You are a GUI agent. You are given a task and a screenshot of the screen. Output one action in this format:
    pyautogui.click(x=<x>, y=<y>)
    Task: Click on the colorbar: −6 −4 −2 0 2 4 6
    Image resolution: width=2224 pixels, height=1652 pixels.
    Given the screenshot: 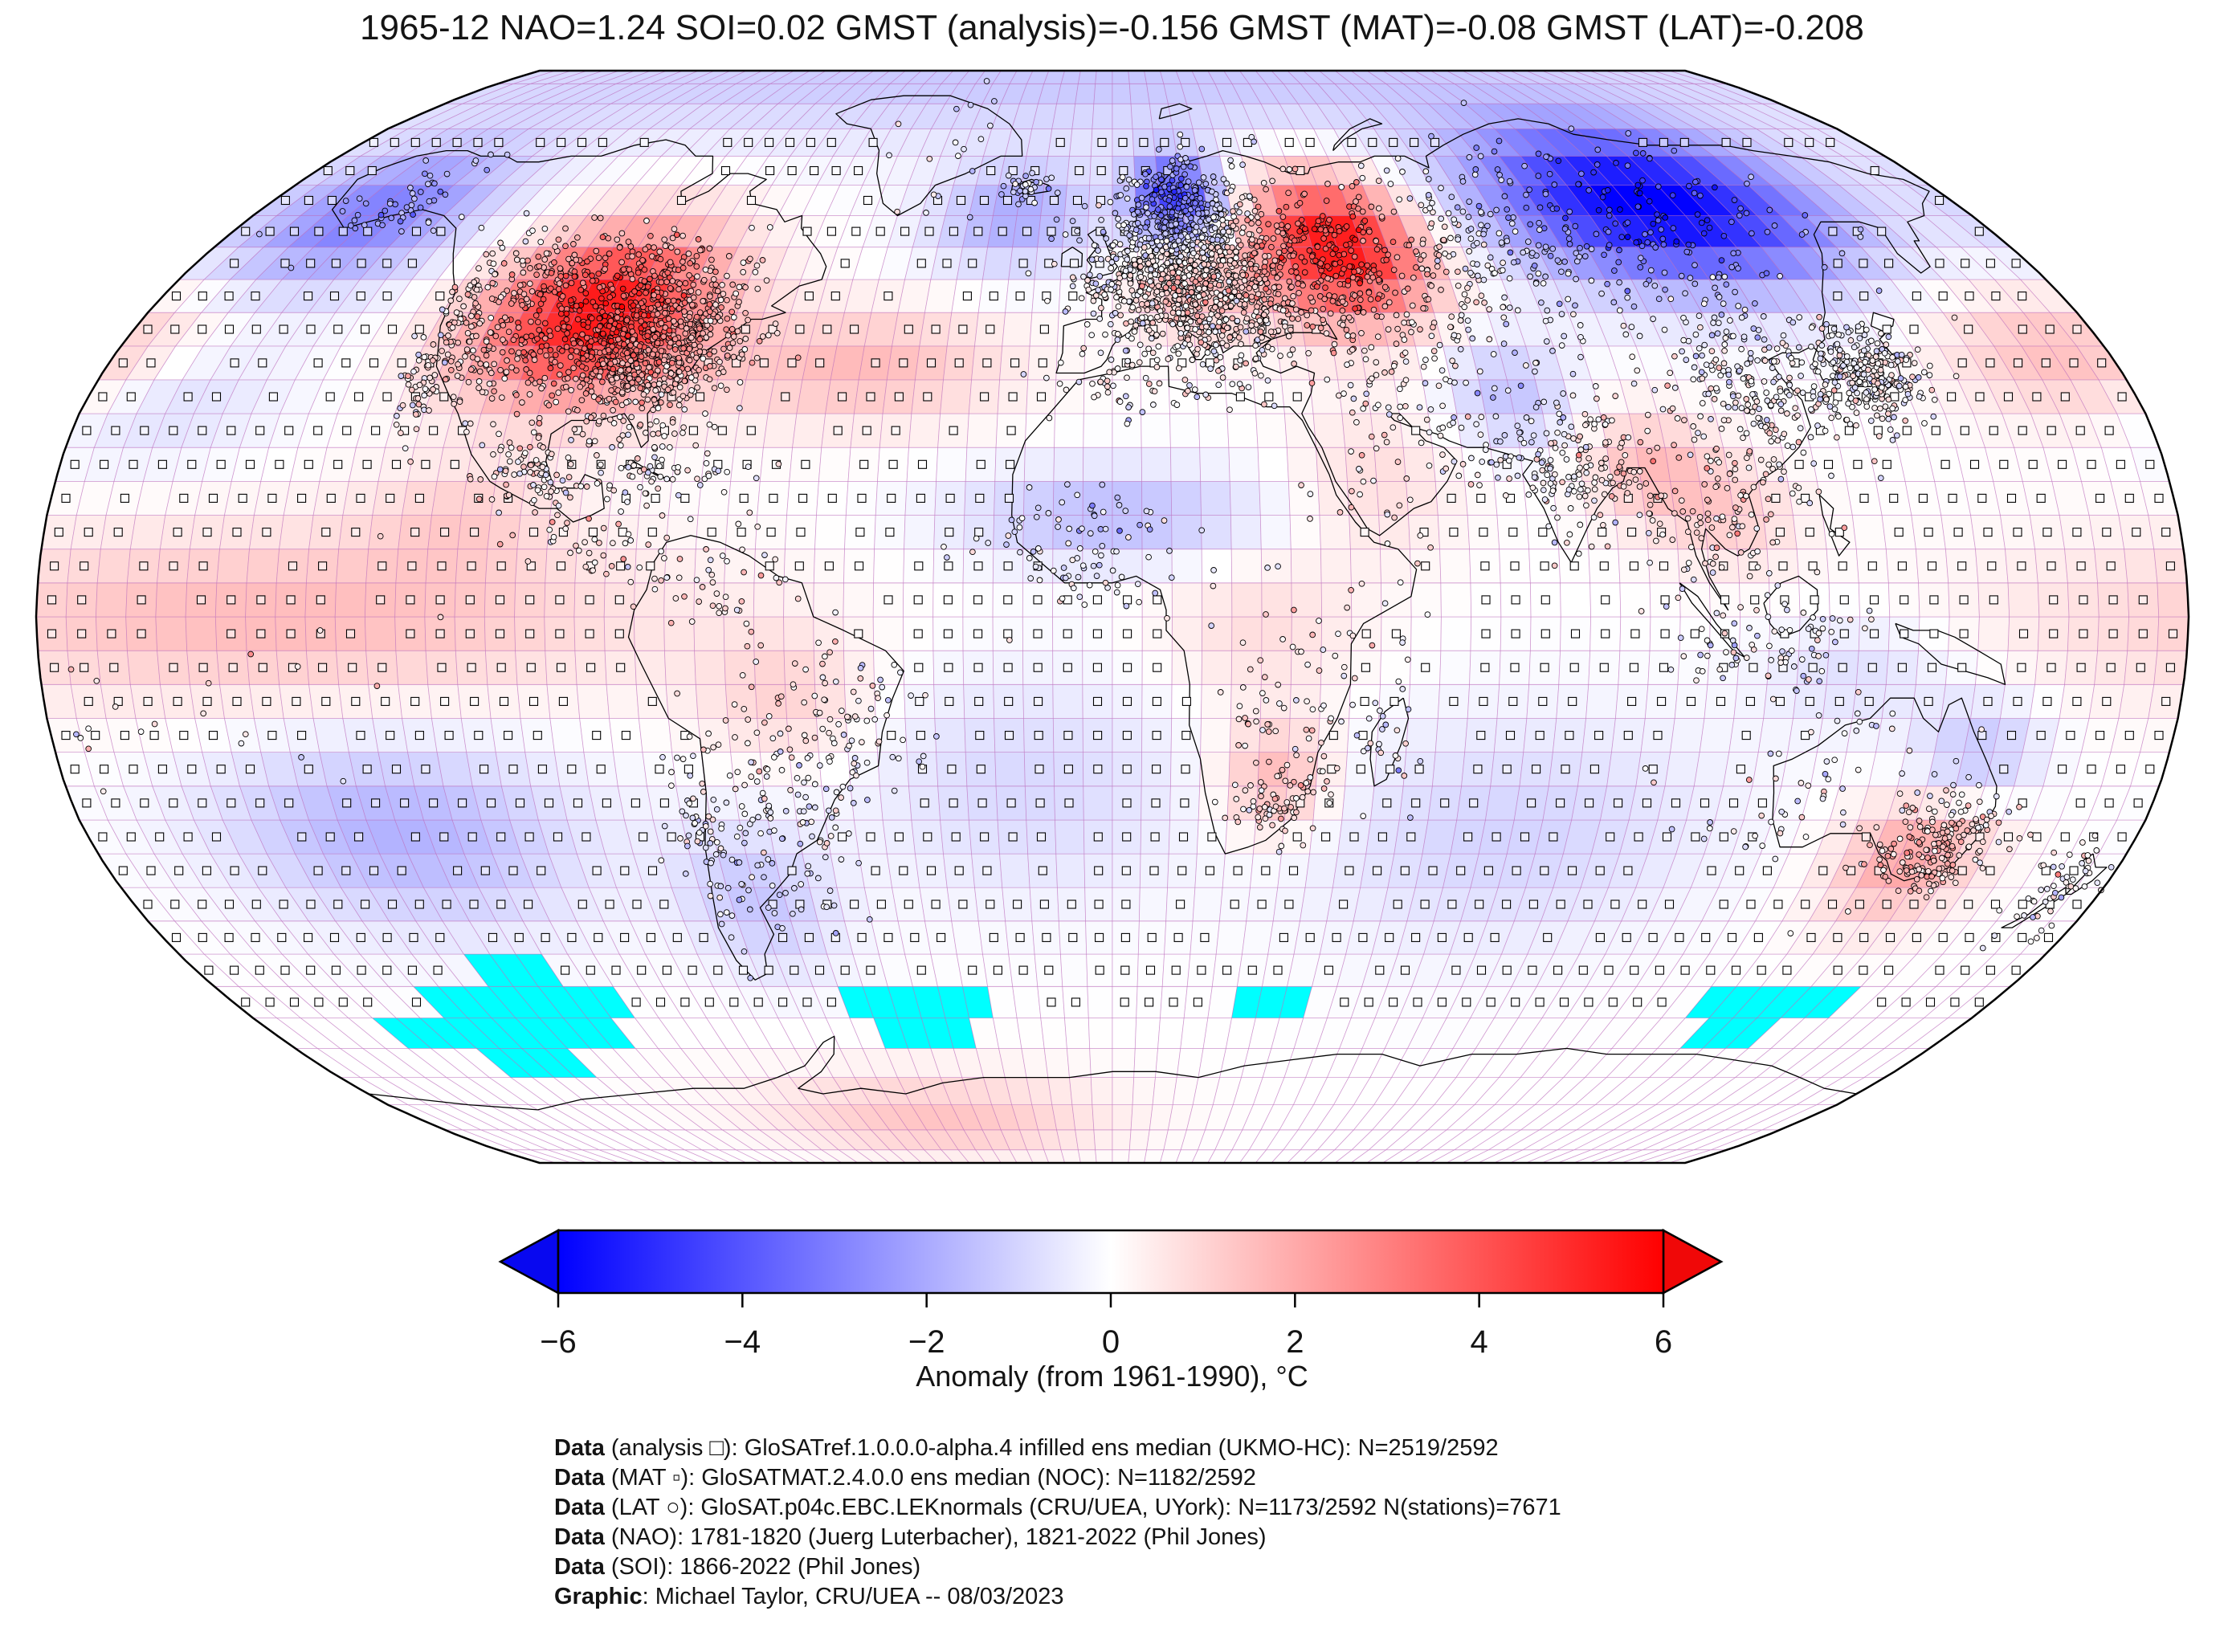 What is the action you would take?
    pyautogui.click(x=1111, y=1294)
    